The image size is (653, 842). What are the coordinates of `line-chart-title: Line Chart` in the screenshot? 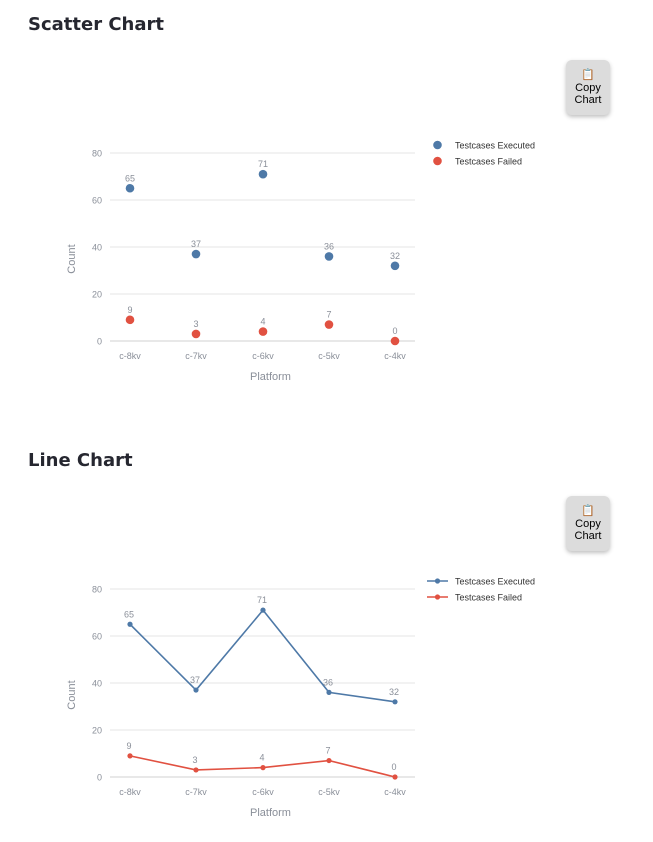 It's located at (80, 460).